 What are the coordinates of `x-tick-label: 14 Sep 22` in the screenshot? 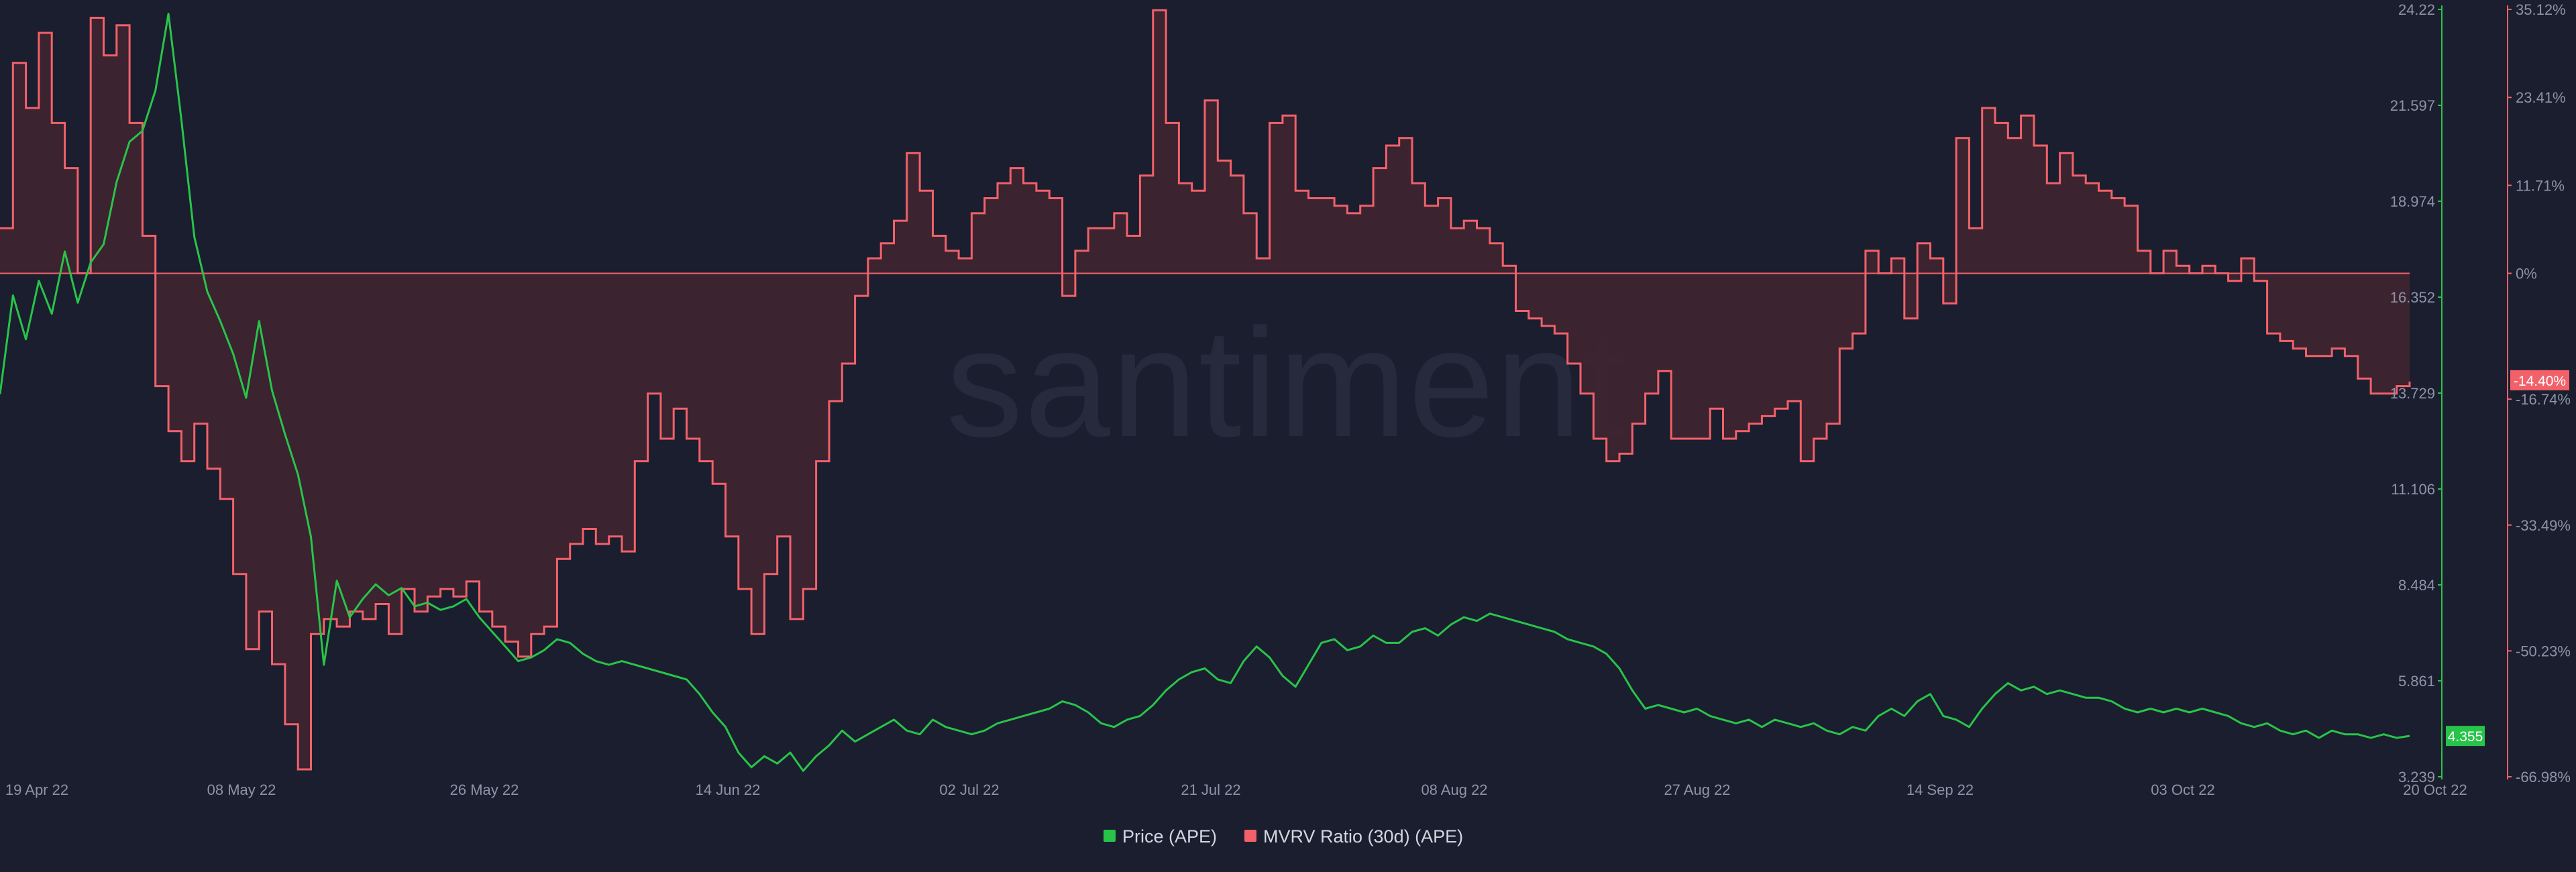 It's located at (1940, 790).